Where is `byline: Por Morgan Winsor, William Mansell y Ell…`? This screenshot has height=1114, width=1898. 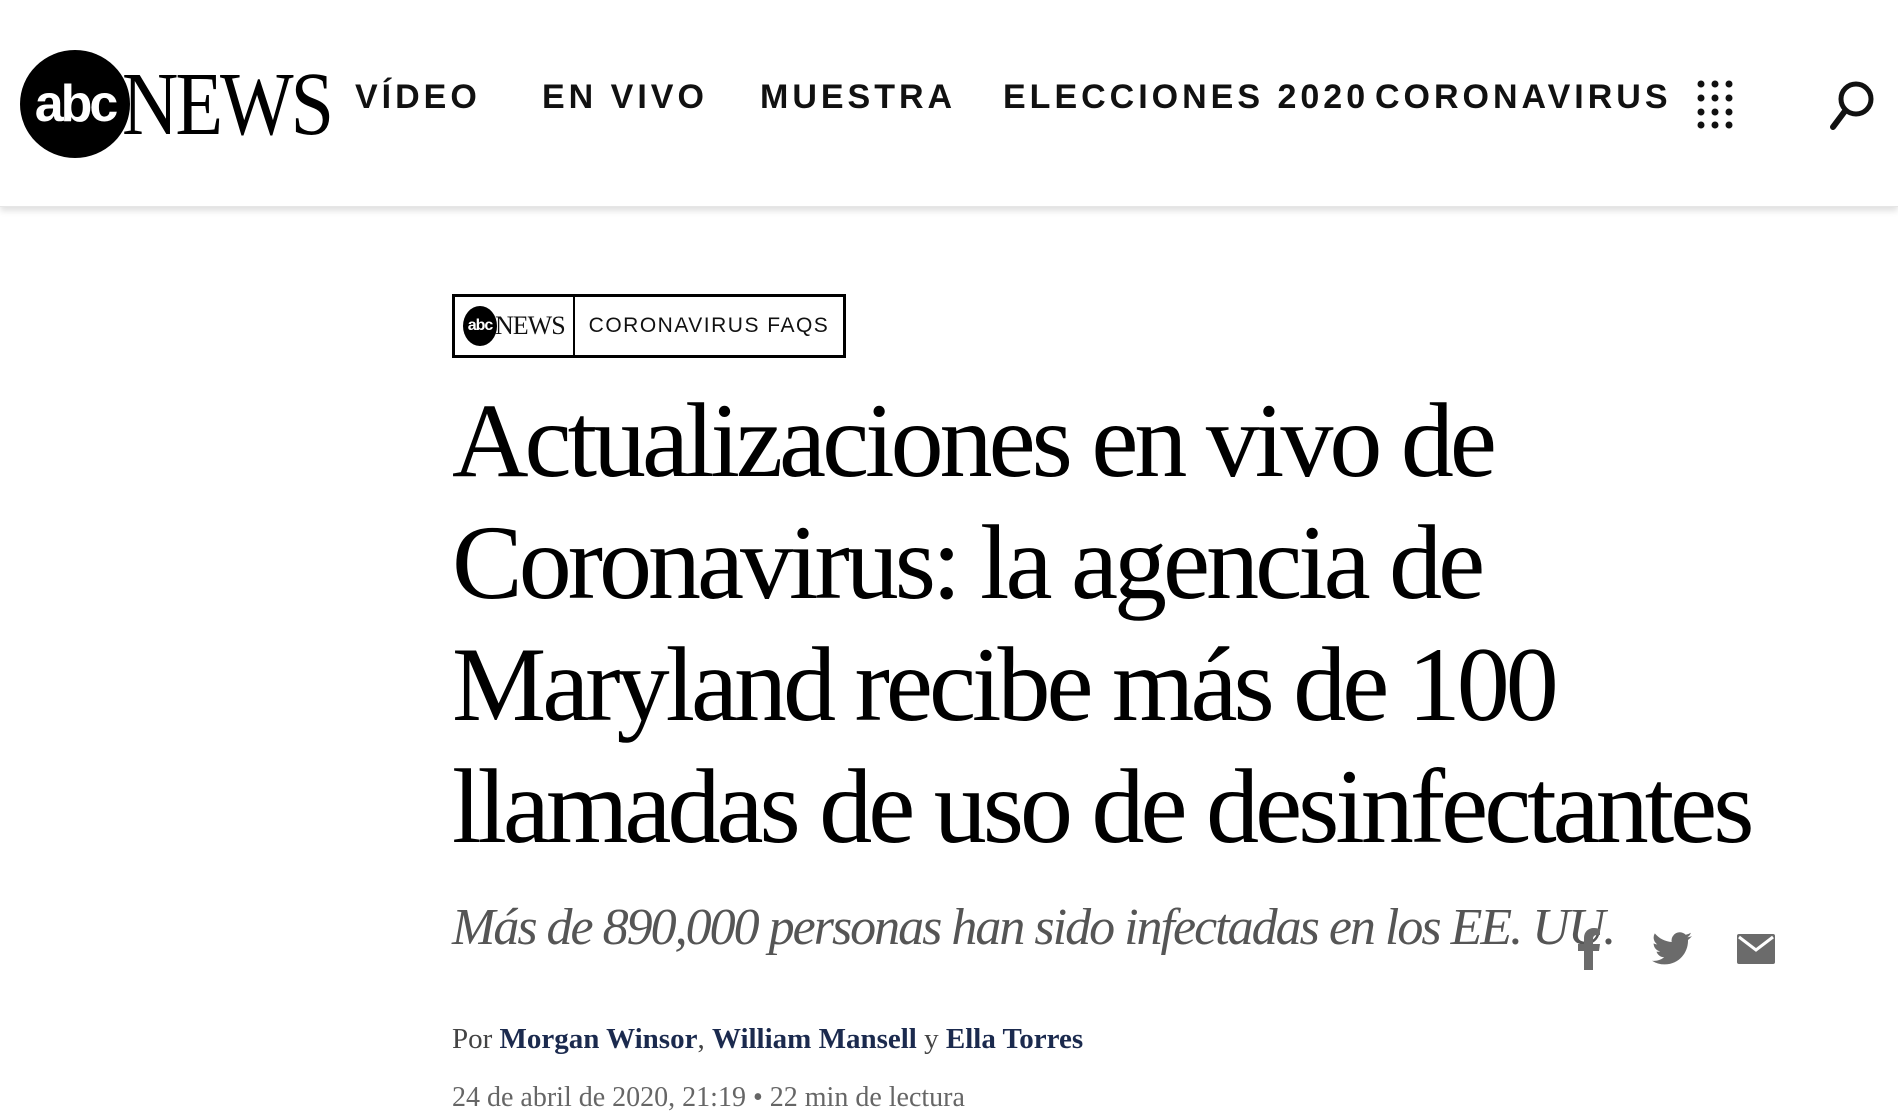
byline: Por Morgan Winsor, William Mansell y Ell… is located at coordinates (1117, 1039).